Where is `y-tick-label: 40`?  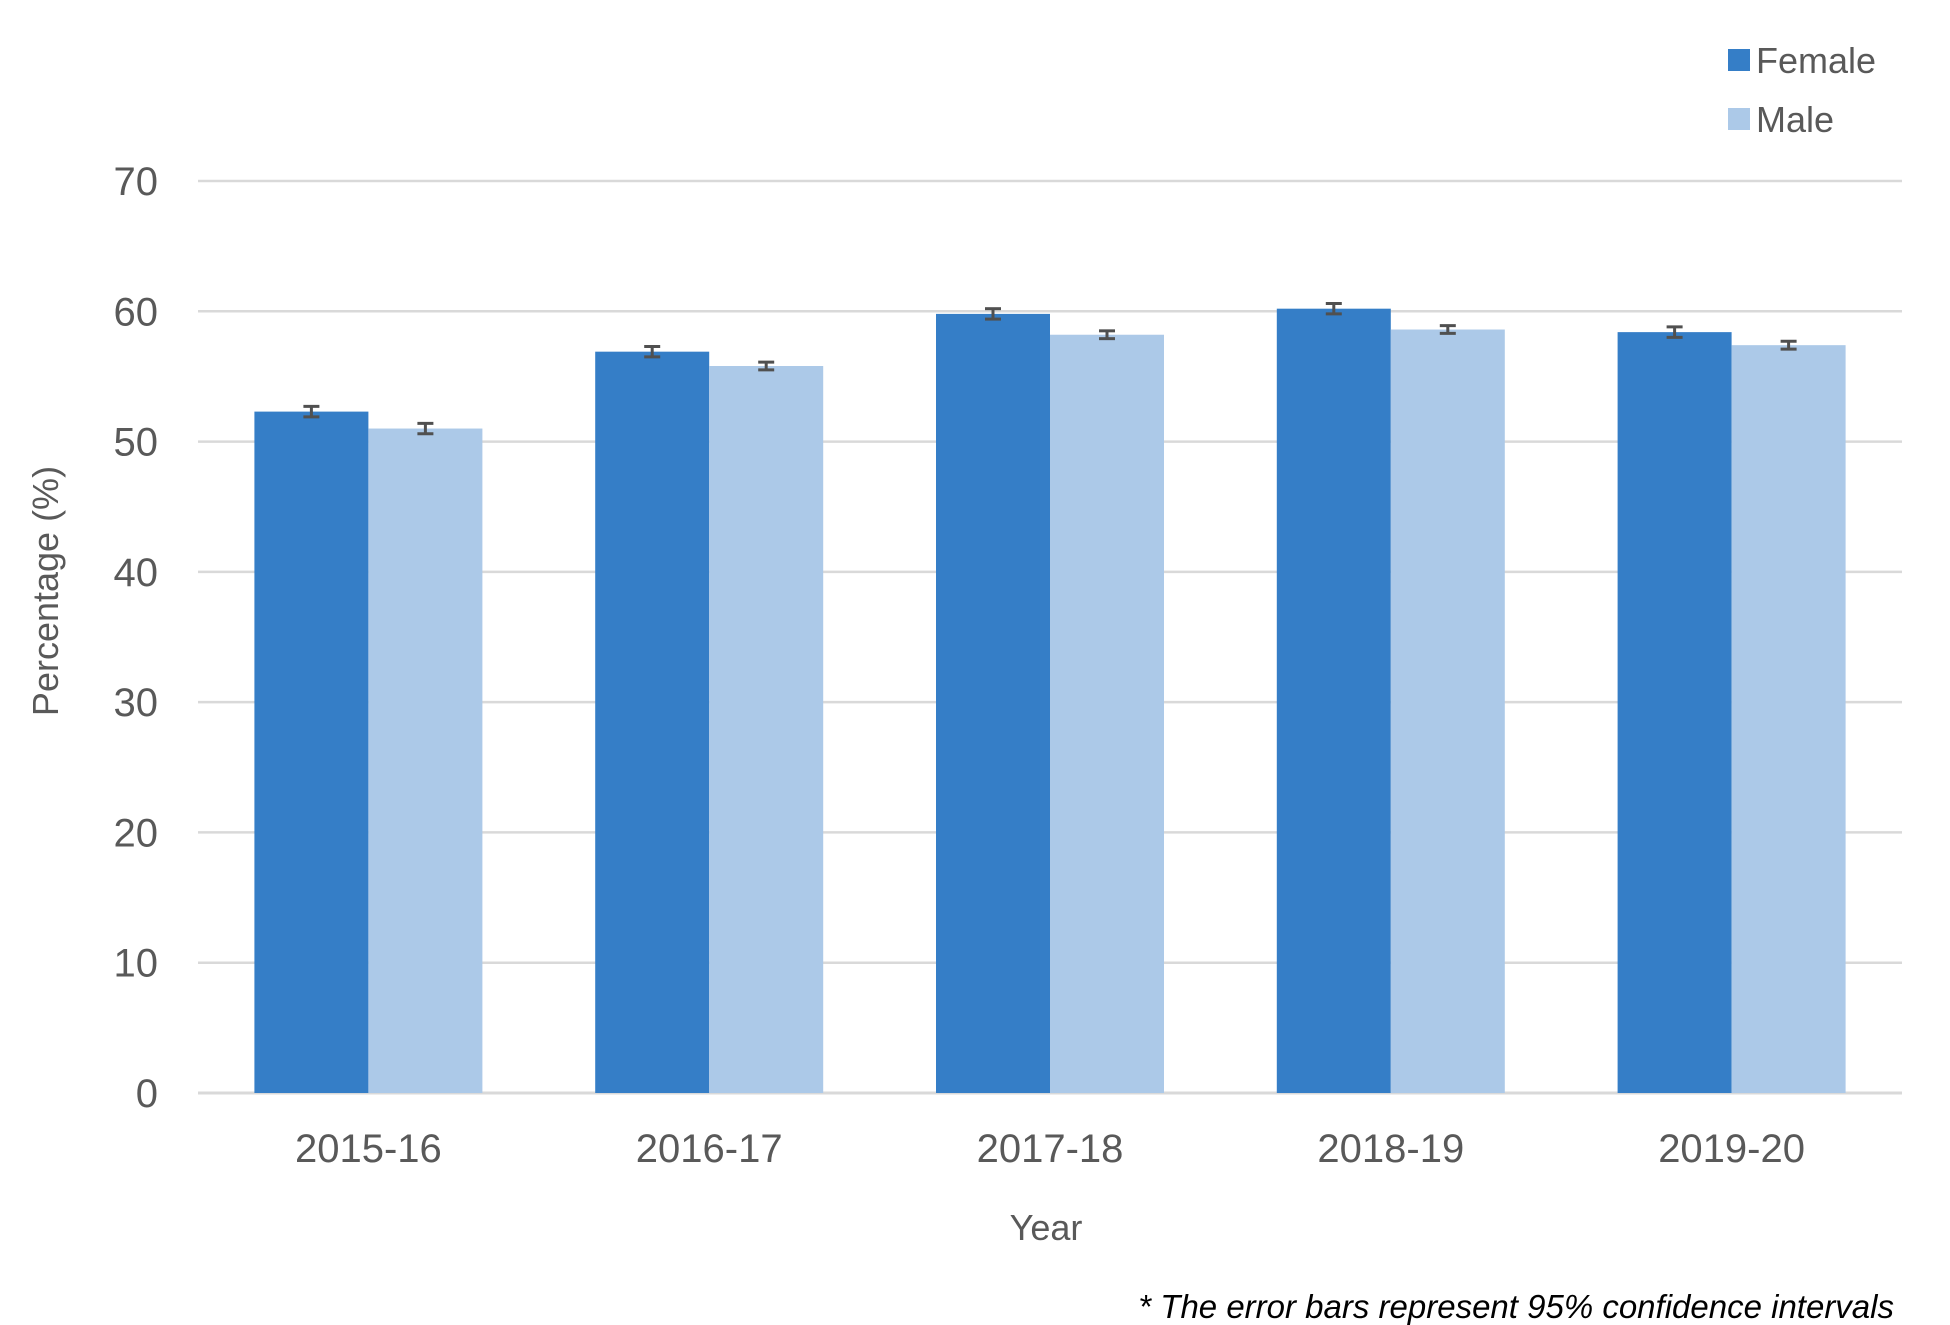
y-tick-label: 40 is located at coordinates (136, 573).